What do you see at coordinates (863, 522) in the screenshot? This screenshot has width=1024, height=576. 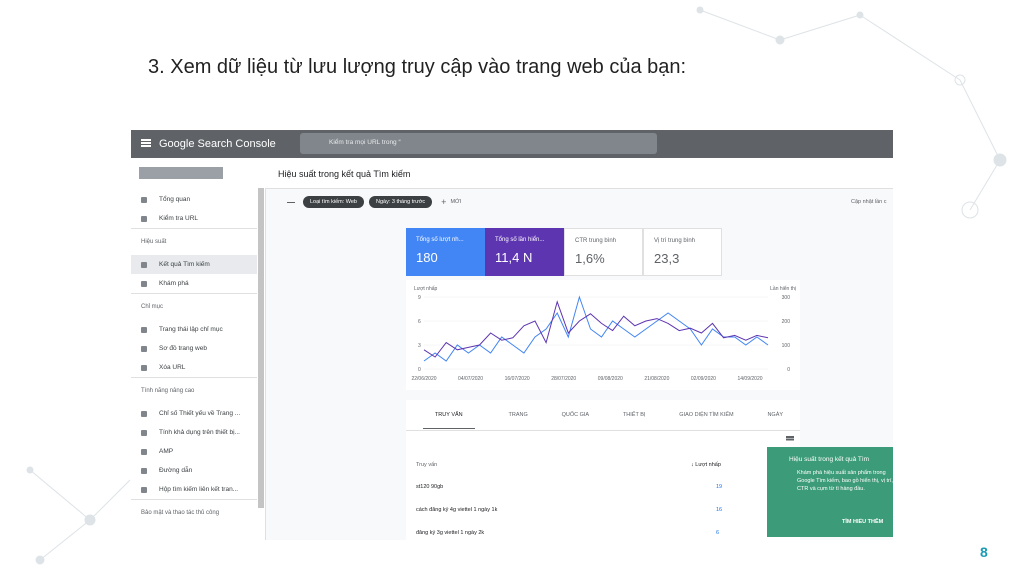 I see `popup-button: TÌM HIỂU THÊM` at bounding box center [863, 522].